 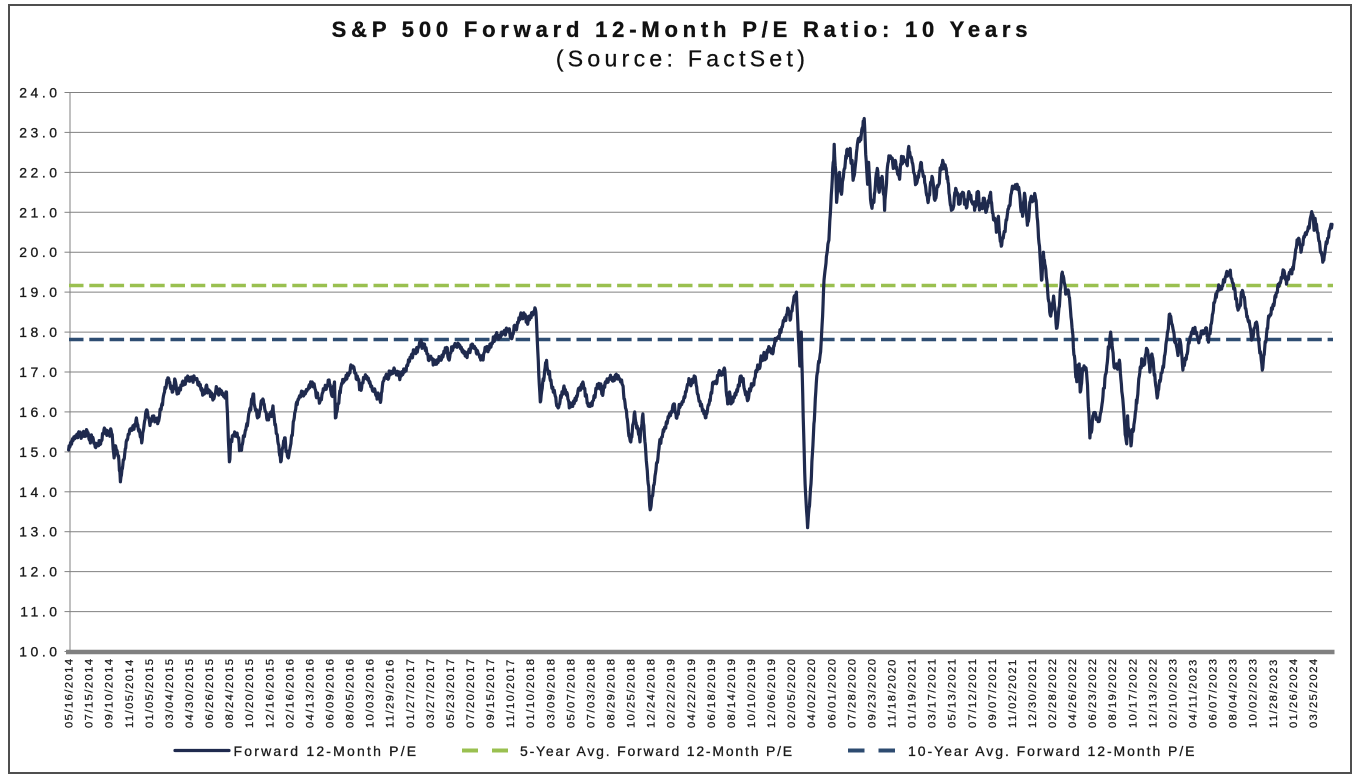 What do you see at coordinates (1194, 693) in the screenshot?
I see `svg-text: 04/11/2023` at bounding box center [1194, 693].